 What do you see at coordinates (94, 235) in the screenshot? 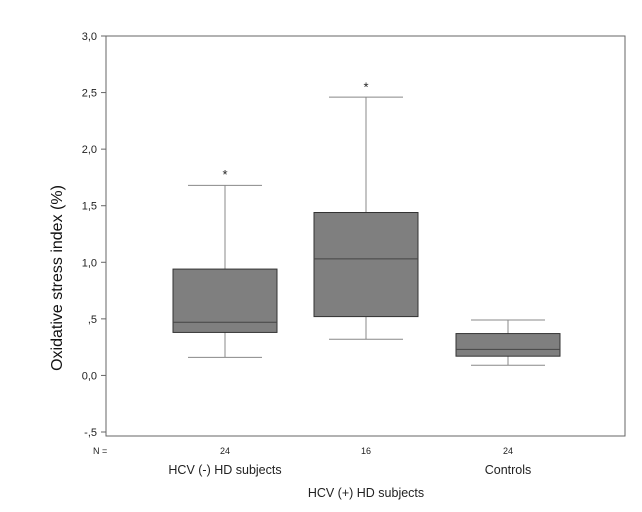
I see `y-axis-ticks: 3,0 2,5 2,0 1,5 1,0 ,5 0,0 -,5` at bounding box center [94, 235].